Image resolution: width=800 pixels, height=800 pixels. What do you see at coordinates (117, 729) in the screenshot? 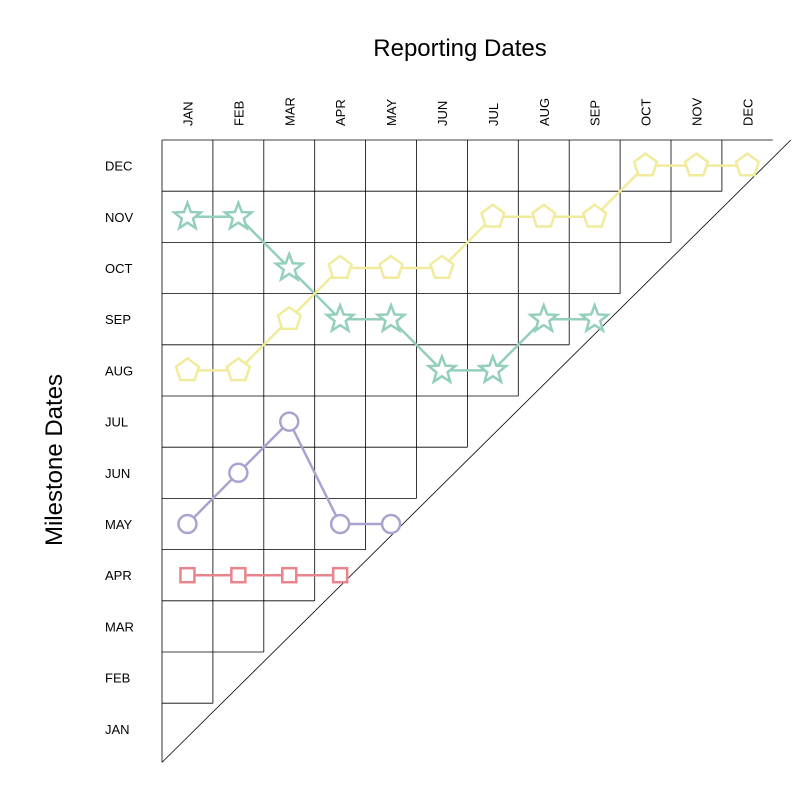
I see `y-tick-label: JAN` at bounding box center [117, 729].